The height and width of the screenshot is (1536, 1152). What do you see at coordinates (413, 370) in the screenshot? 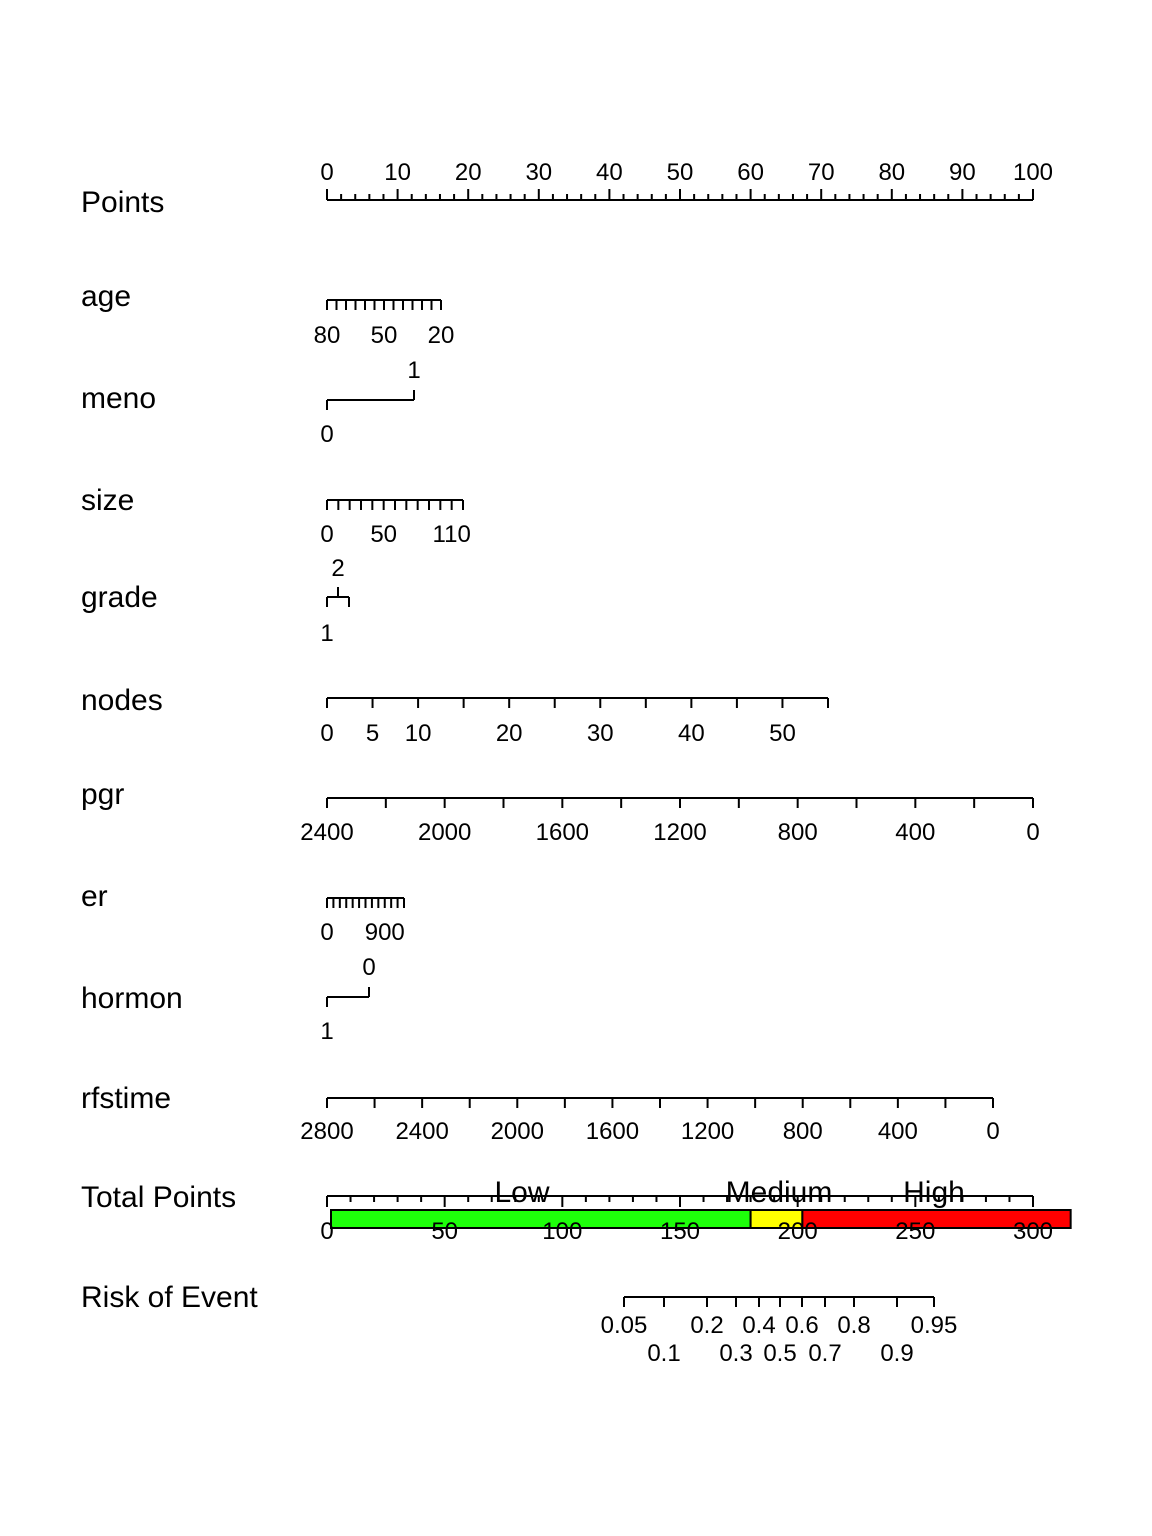
I see `tick-label-meno: 1` at bounding box center [413, 370].